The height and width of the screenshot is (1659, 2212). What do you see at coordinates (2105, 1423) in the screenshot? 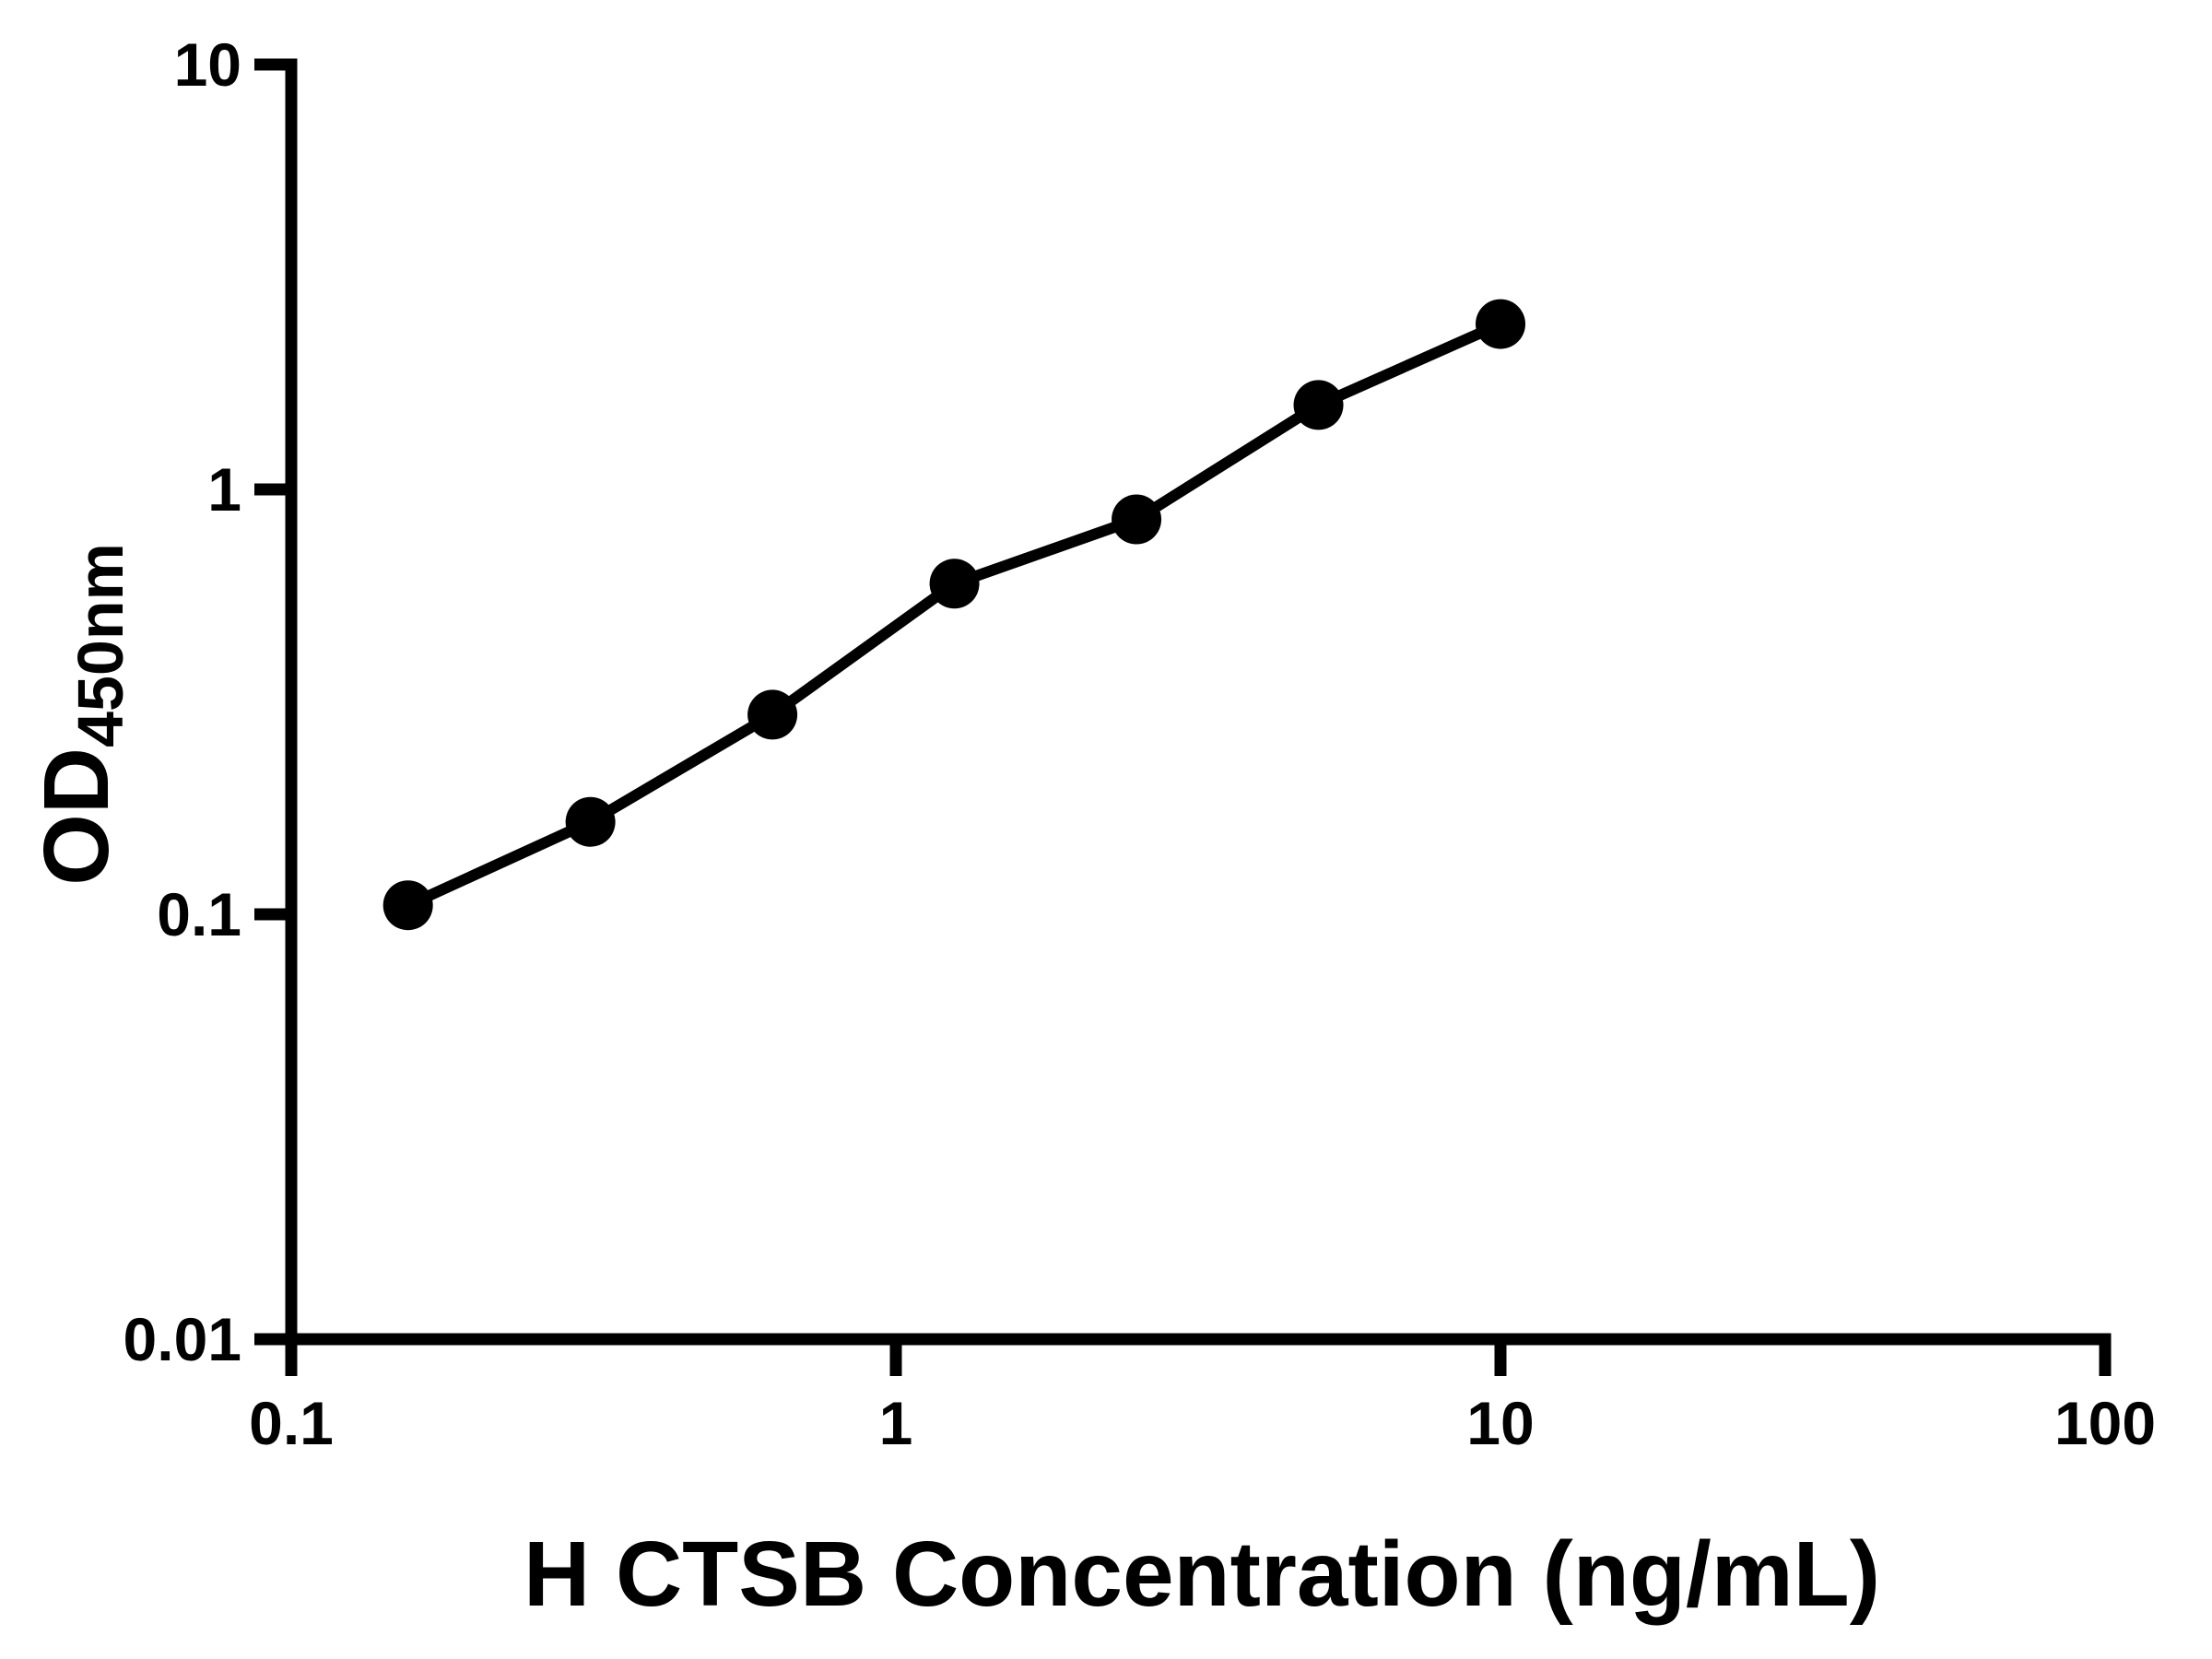
I see `x-tick-label-100: 100` at bounding box center [2105, 1423].